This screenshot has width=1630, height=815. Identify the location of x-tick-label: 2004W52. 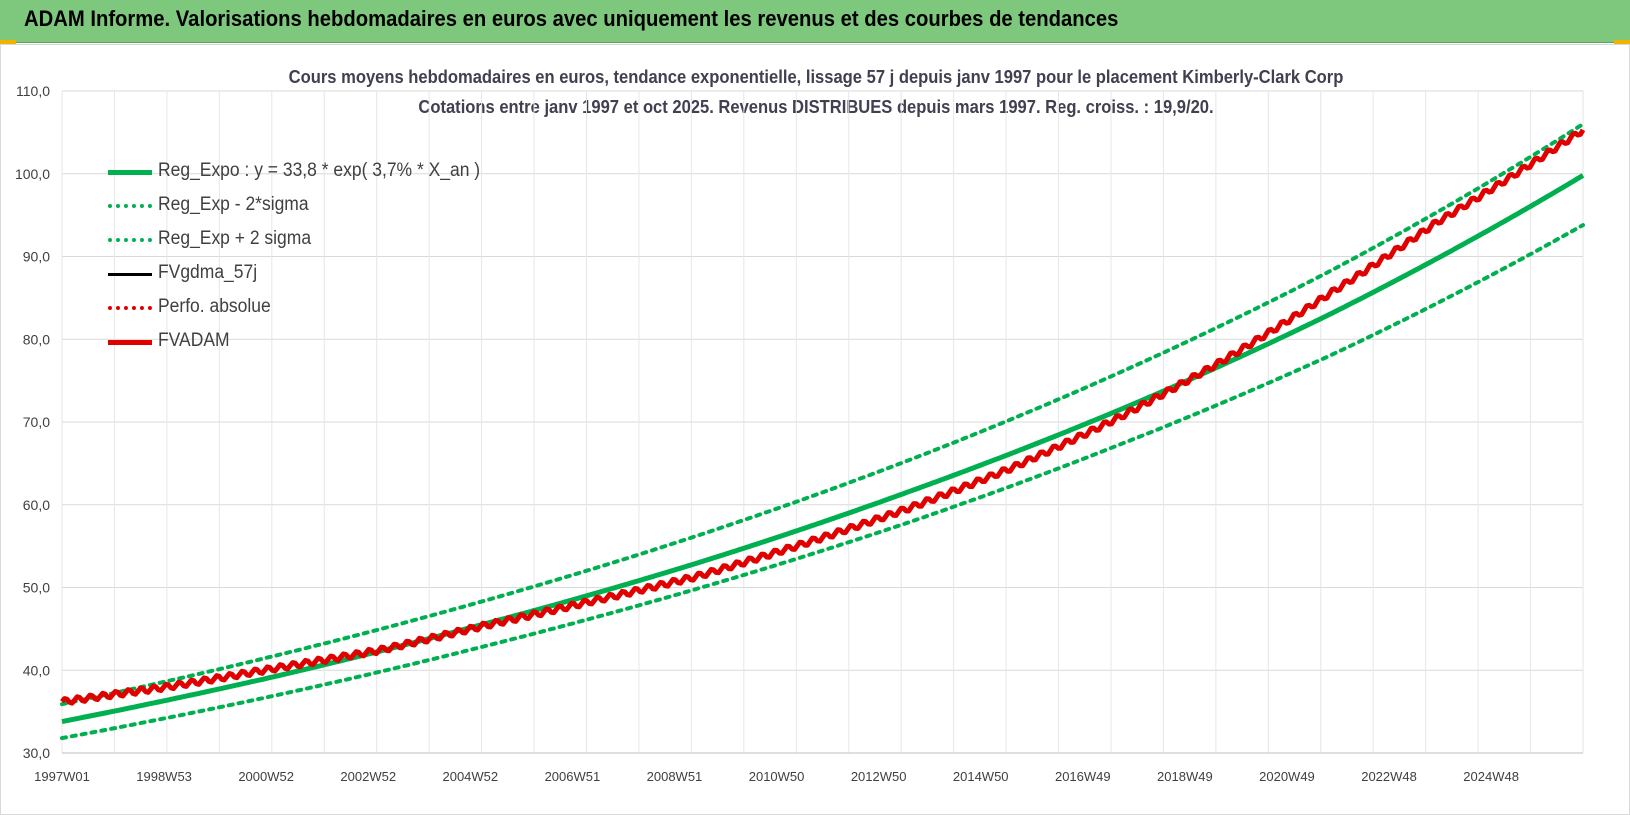
(470, 776).